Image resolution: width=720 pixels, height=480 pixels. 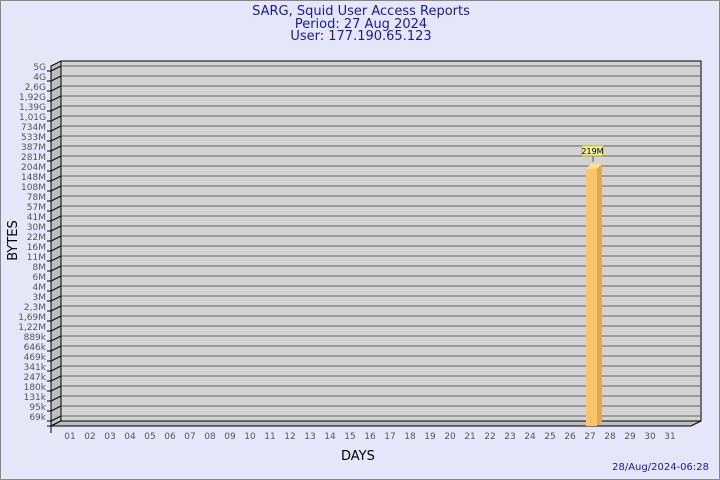 I want to click on y-tick-label: 8M, so click(x=40, y=268).